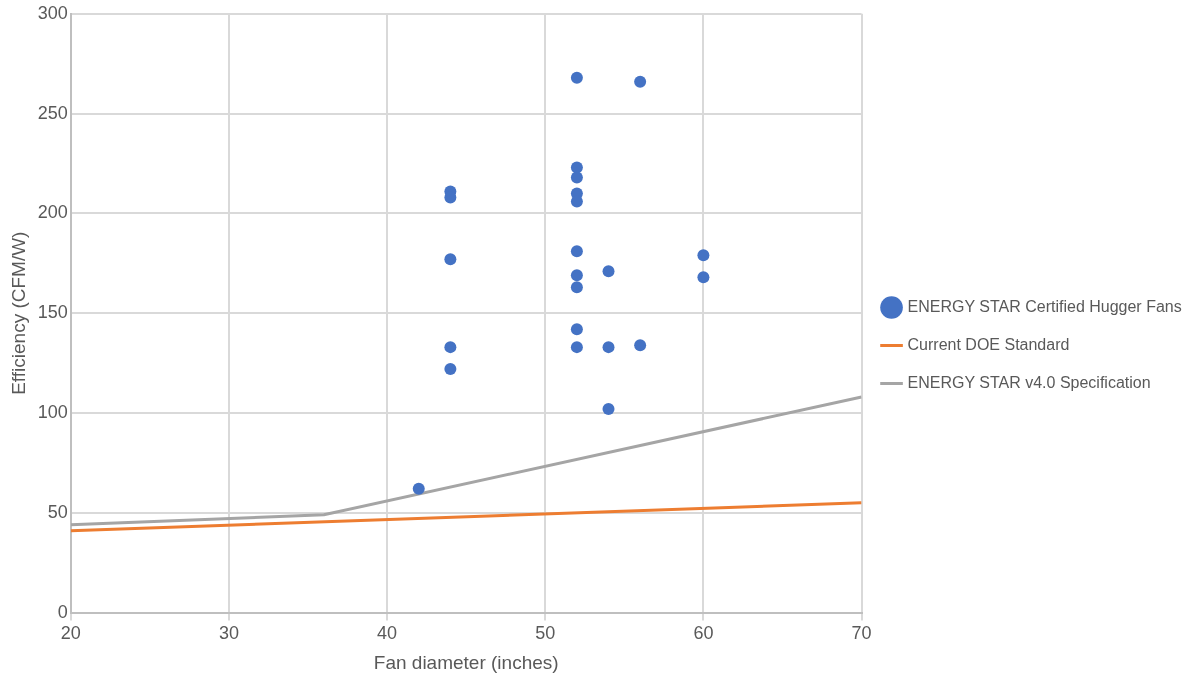  What do you see at coordinates (1029, 382) in the screenshot?
I see `legend-label: ENERGY STAR v4.0 Specification` at bounding box center [1029, 382].